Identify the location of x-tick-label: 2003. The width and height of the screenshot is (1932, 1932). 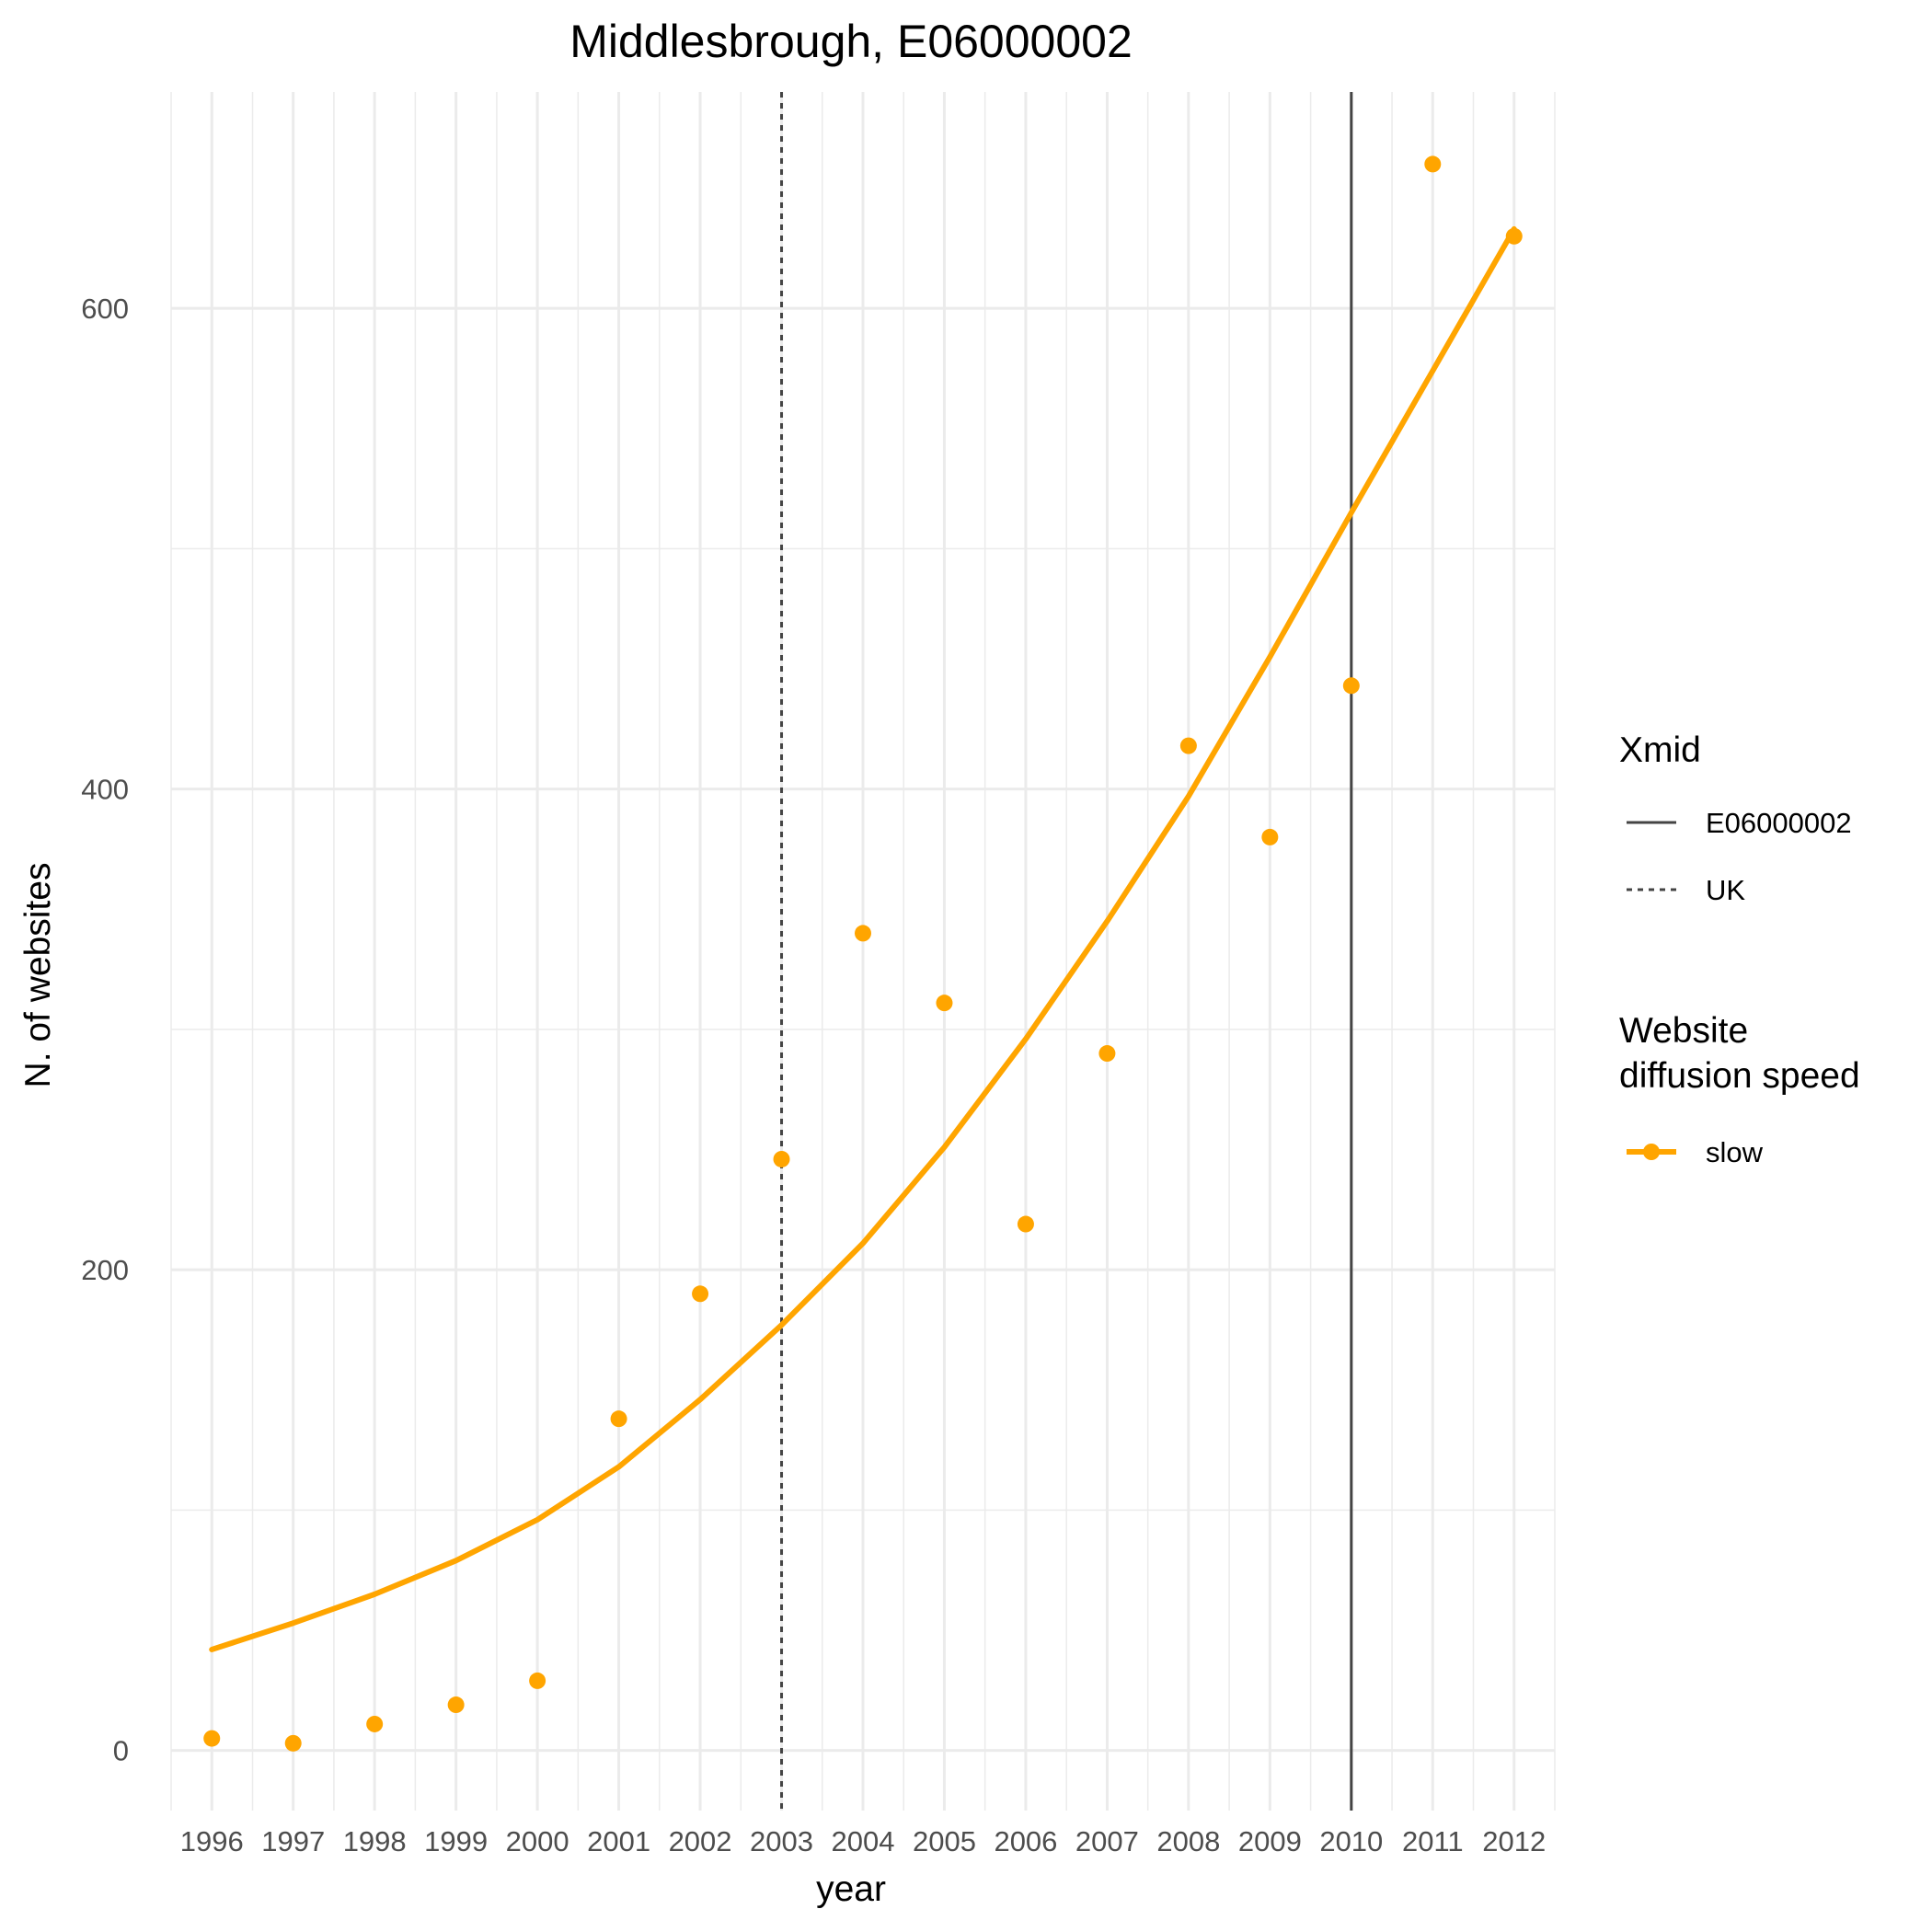
(781, 1841).